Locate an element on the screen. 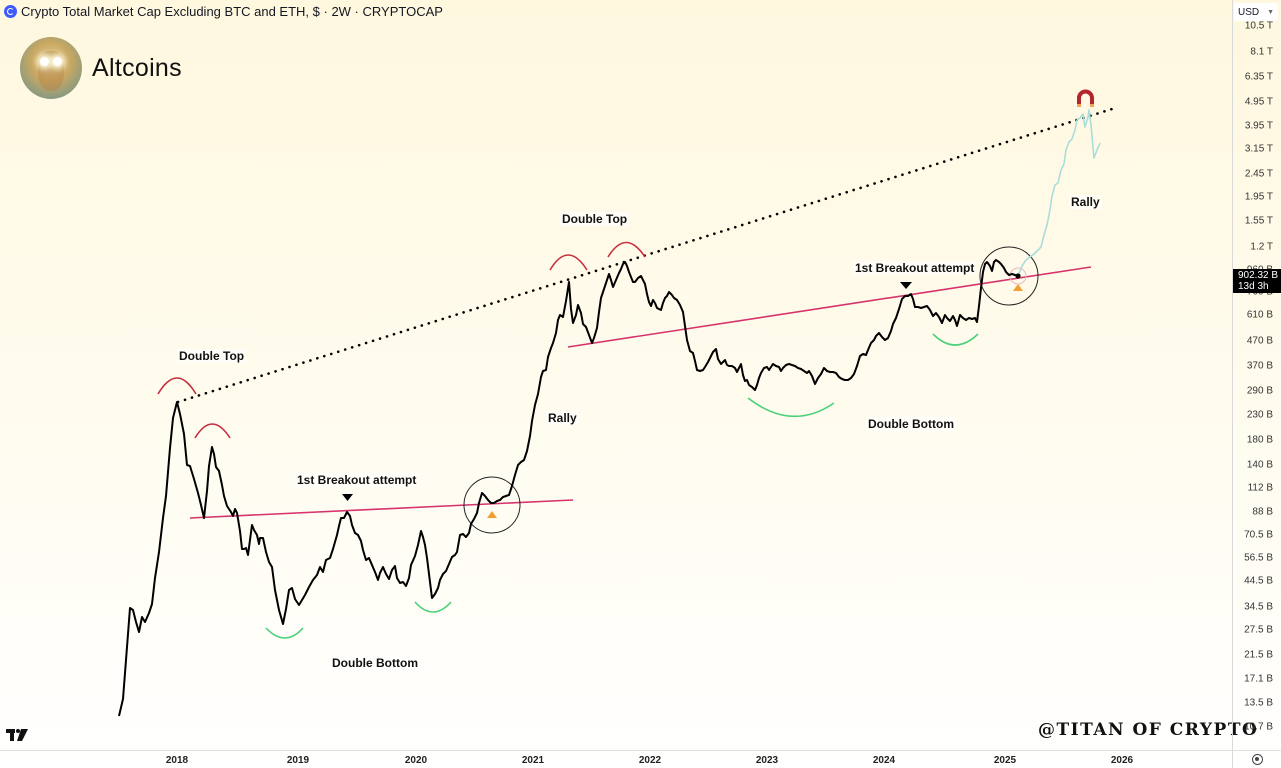 The height and width of the screenshot is (768, 1281). price-axis-label: 10.7 B is located at coordinates (1258, 727).